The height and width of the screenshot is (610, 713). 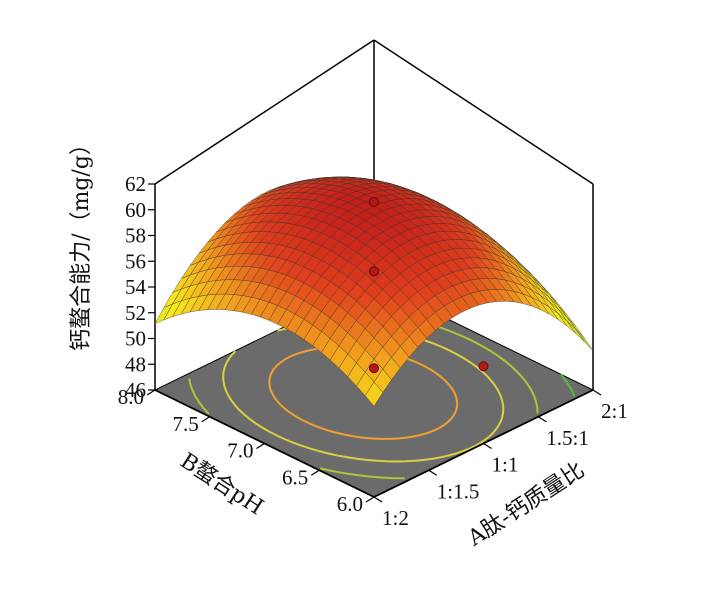 What do you see at coordinates (135, 364) in the screenshot?
I see `z-tick-label: 48` at bounding box center [135, 364].